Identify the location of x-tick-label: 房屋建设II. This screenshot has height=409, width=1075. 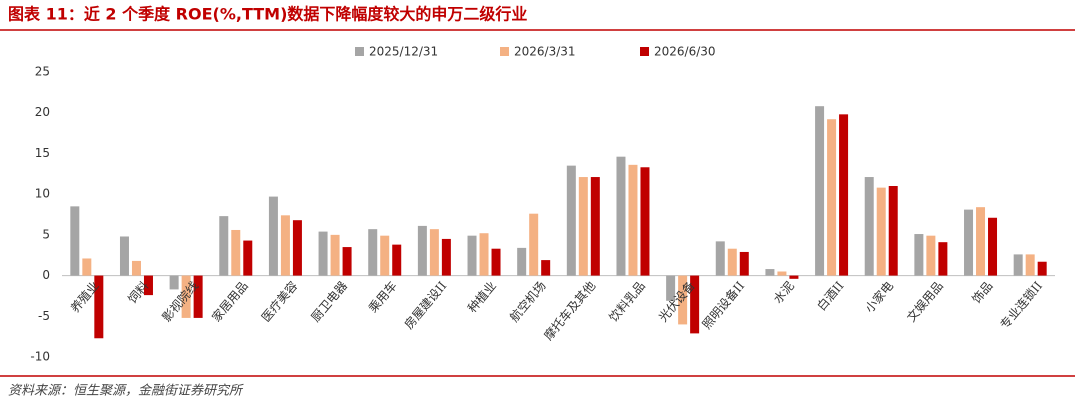
(425, 305).